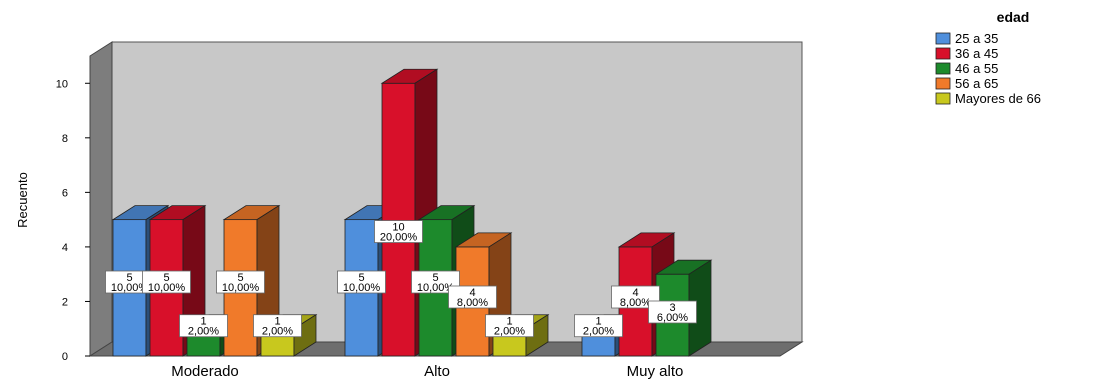 Image resolution: width=1108 pixels, height=381 pixels. Describe the element at coordinates (205, 371) in the screenshot. I see `x-category-label: Moderado` at that location.